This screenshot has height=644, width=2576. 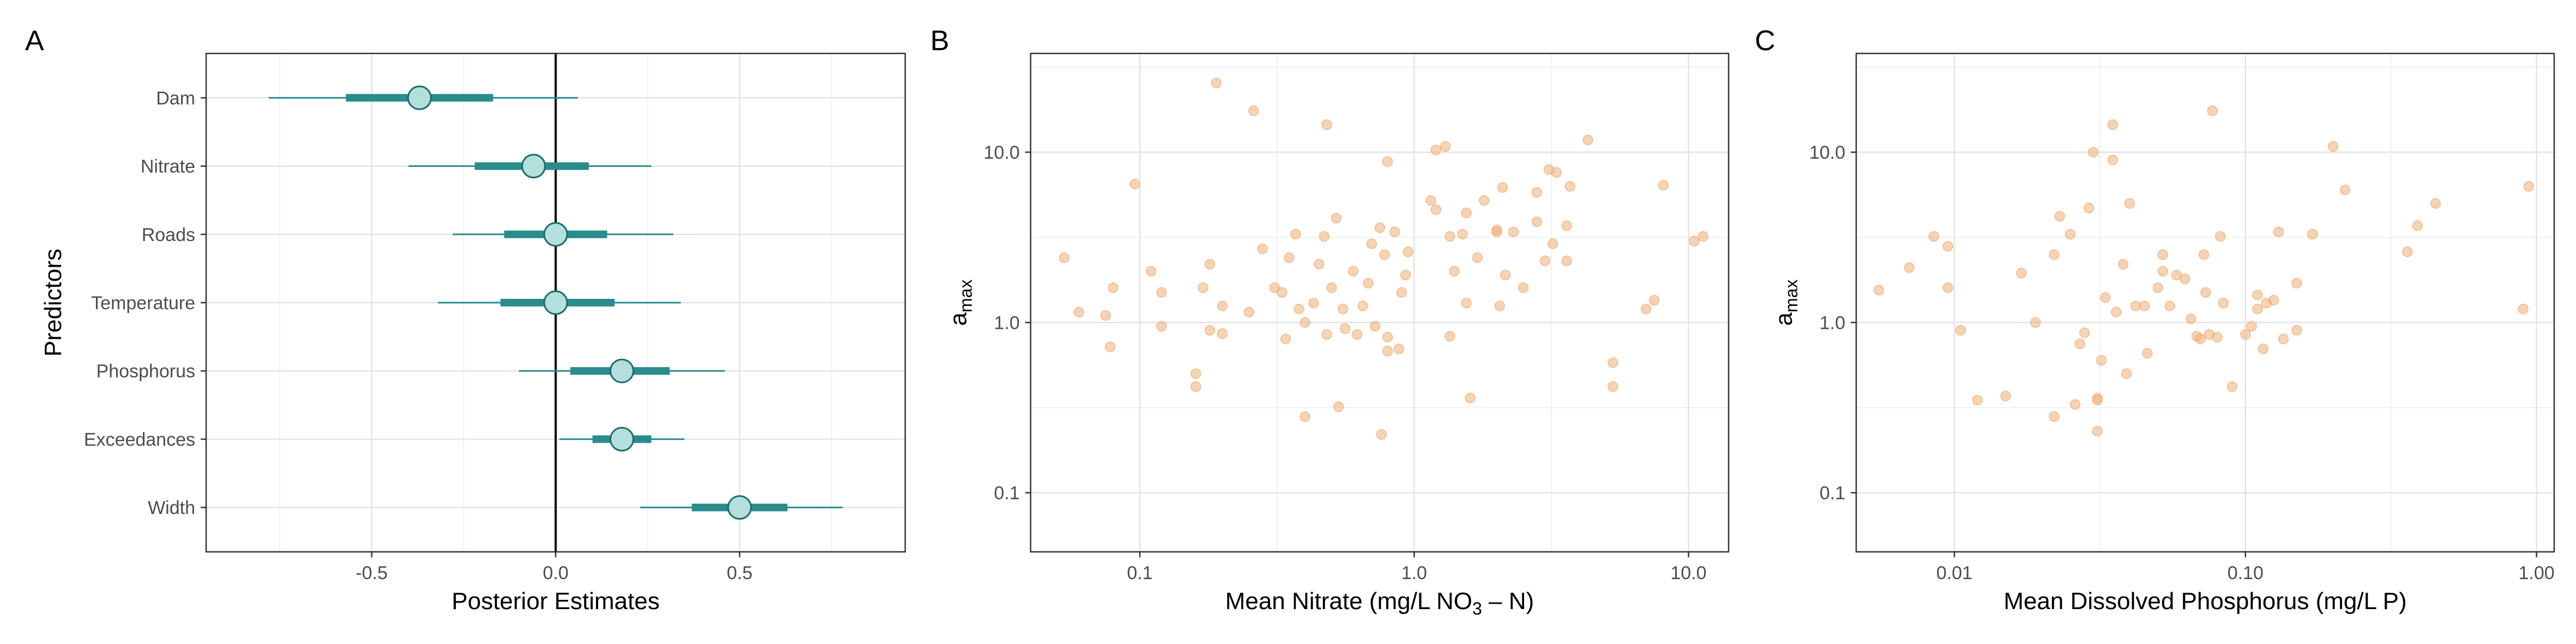 I want to click on y-tick-label: Dam, so click(x=175, y=98).